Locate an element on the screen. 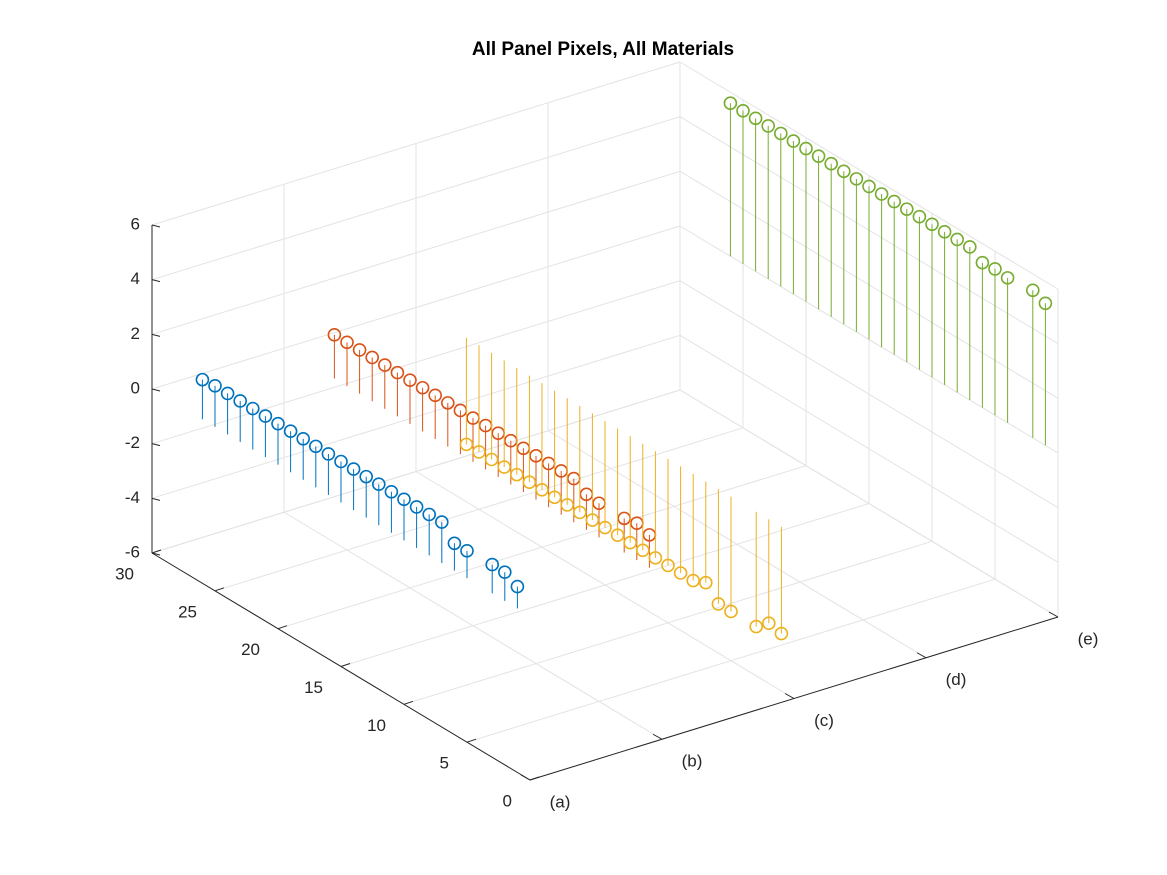 This screenshot has height=875, width=1167. x-tick-label: (e) is located at coordinates (1088, 638).